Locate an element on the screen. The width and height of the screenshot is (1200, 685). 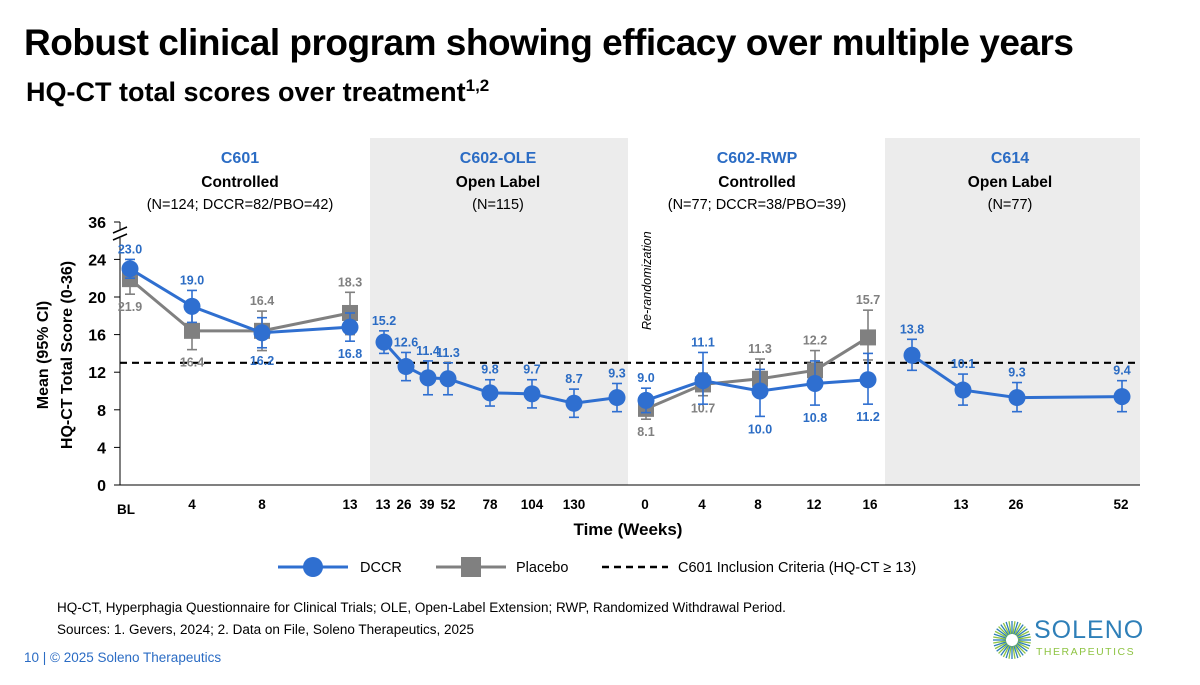
data-label: 16.8 is located at coordinates (350, 354).